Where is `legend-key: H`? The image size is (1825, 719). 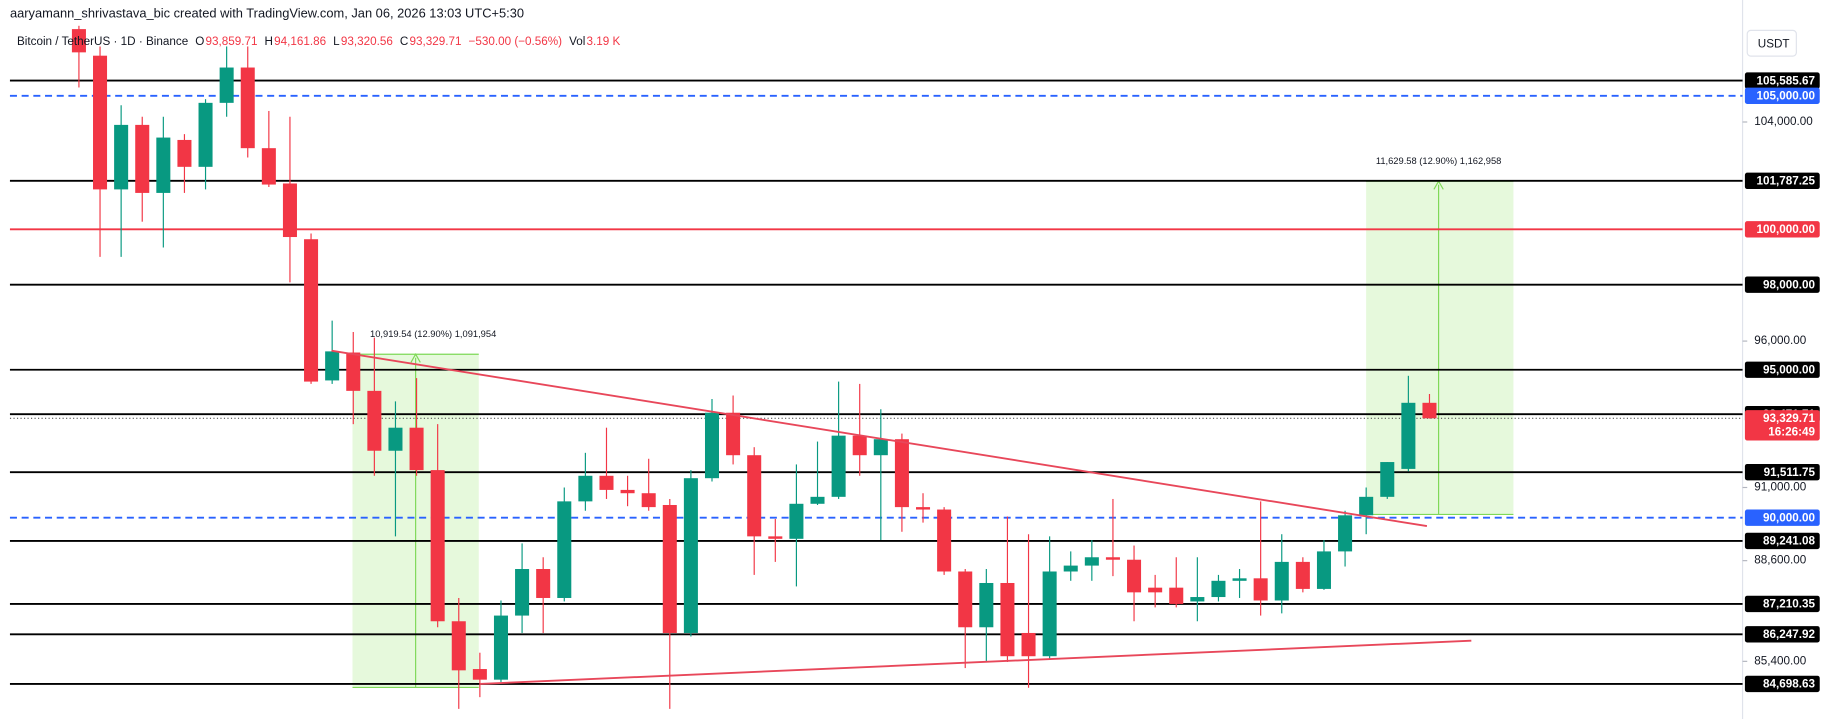
legend-key: H is located at coordinates (269, 41).